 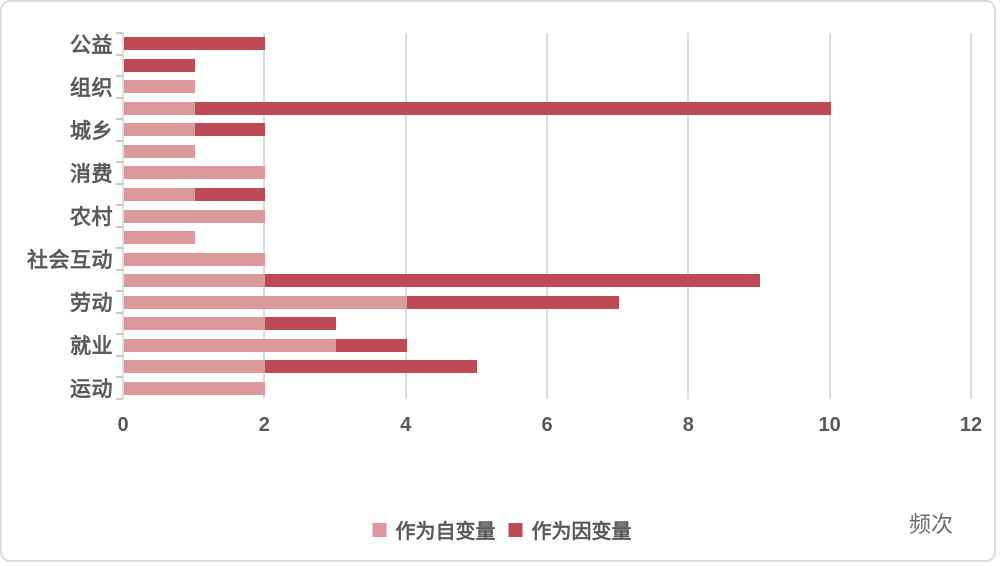 I want to click on x-tick-label-0: 0, so click(x=123, y=425).